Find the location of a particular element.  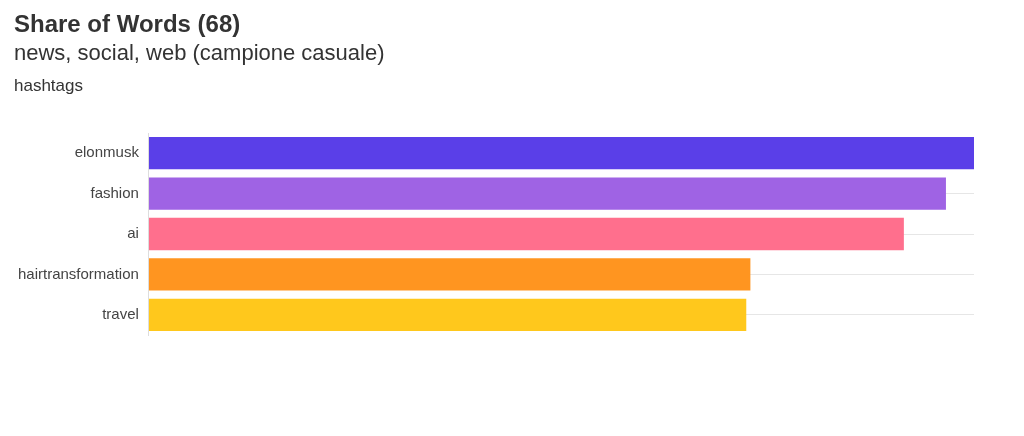

chart-subtitle: news, social, web (campione casuale) is located at coordinates (200, 53).